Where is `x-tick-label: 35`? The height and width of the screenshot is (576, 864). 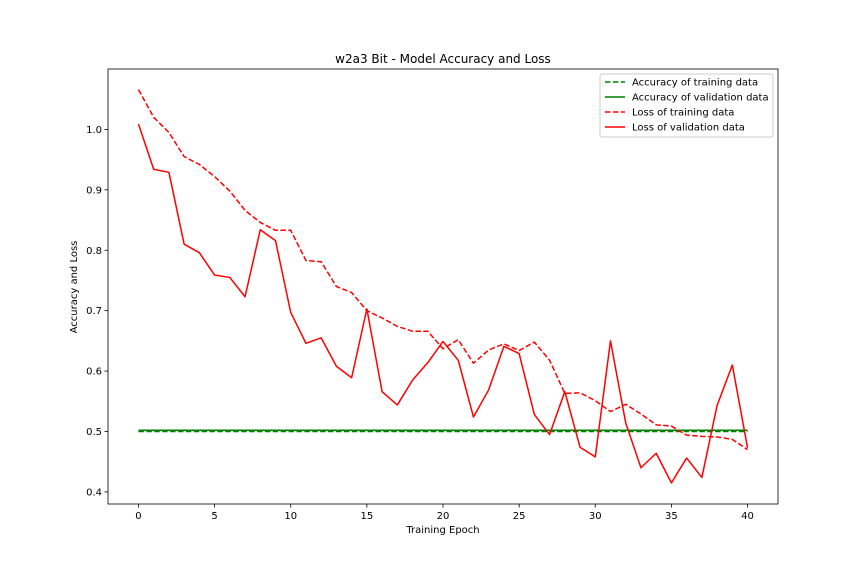
x-tick-label: 35 is located at coordinates (671, 516).